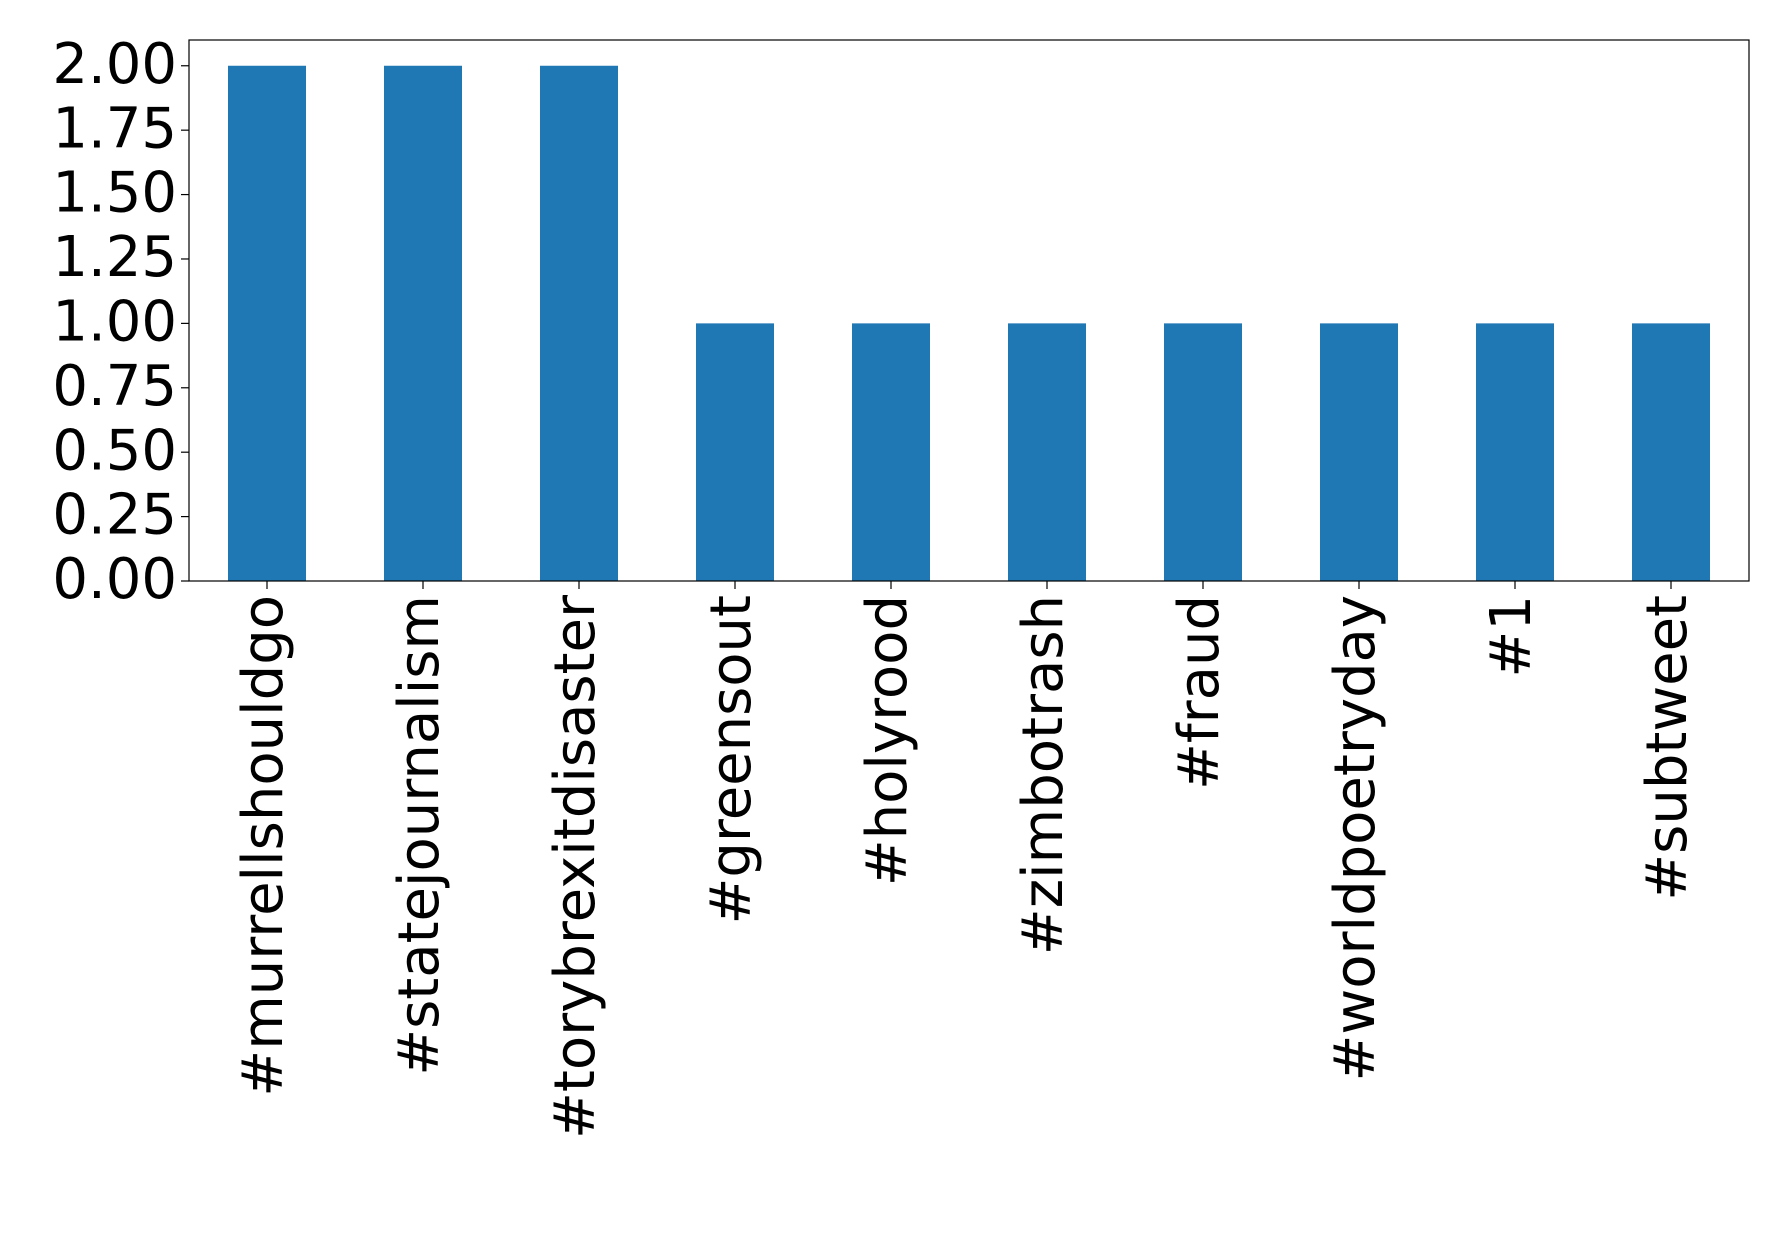  I want to click on x-tick-label: #worldpoetryday, so click(1355, 838).